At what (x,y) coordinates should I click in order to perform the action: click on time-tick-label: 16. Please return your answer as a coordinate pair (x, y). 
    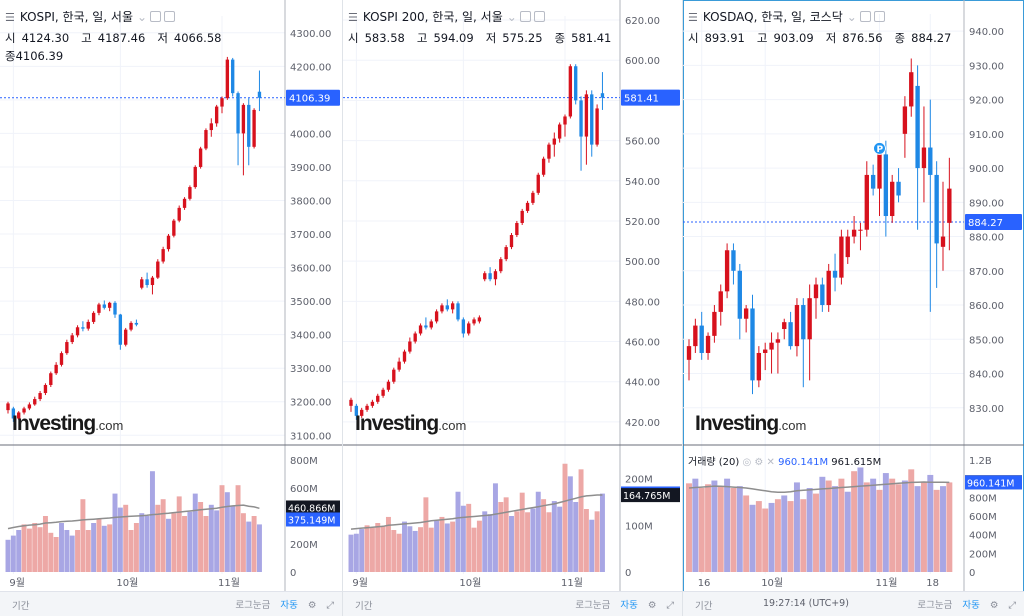
    Looking at the image, I should click on (704, 583).